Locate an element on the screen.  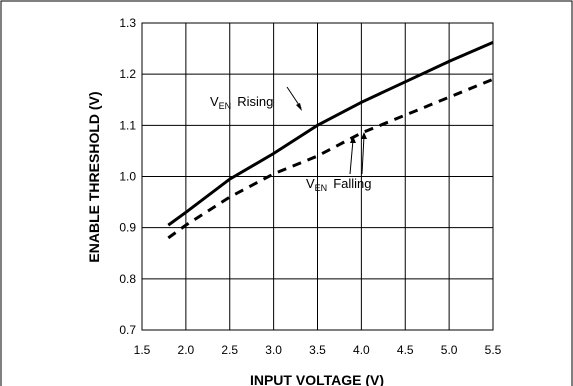
annotation-en-falling: VEN Falling is located at coordinates (338, 184).